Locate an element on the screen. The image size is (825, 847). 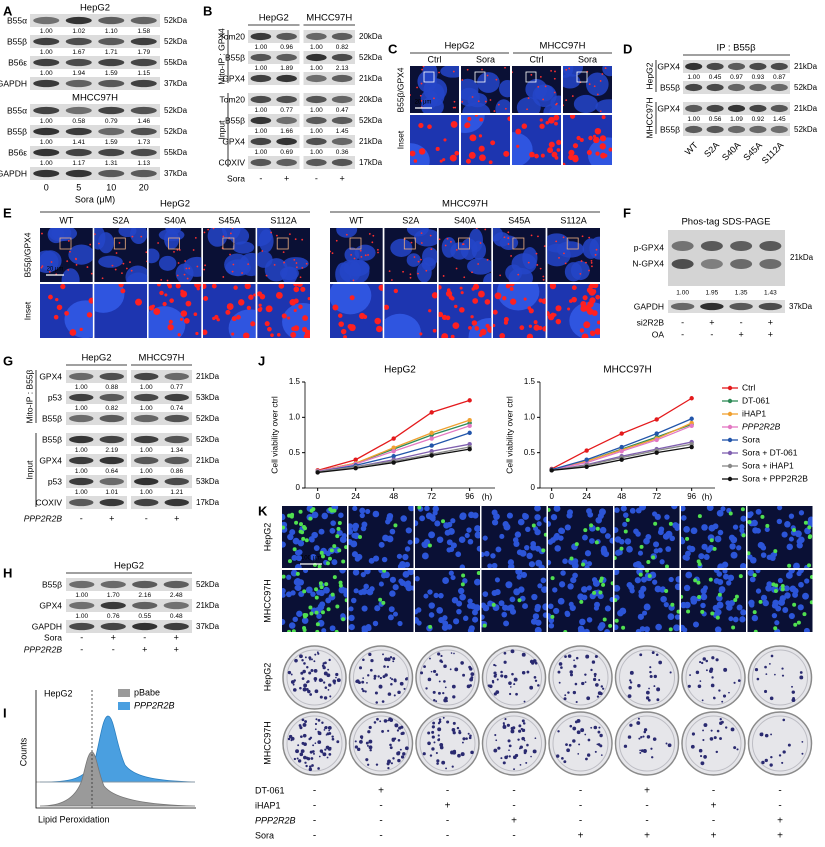
quant-value: 1.46 is located at coordinates (143, 121).